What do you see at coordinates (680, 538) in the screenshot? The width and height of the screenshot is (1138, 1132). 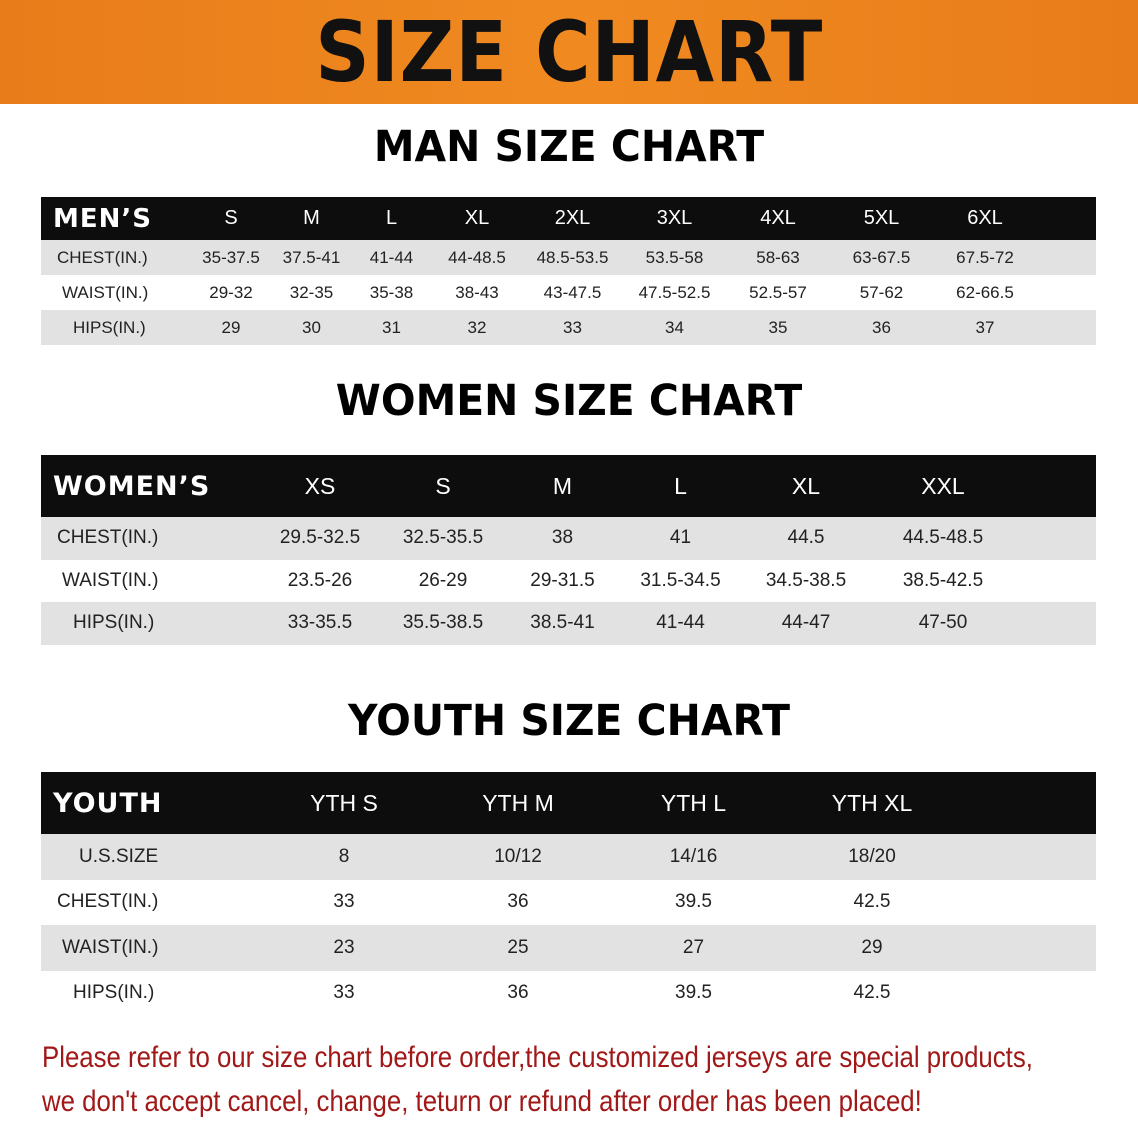 I see `measurement-value: 41` at bounding box center [680, 538].